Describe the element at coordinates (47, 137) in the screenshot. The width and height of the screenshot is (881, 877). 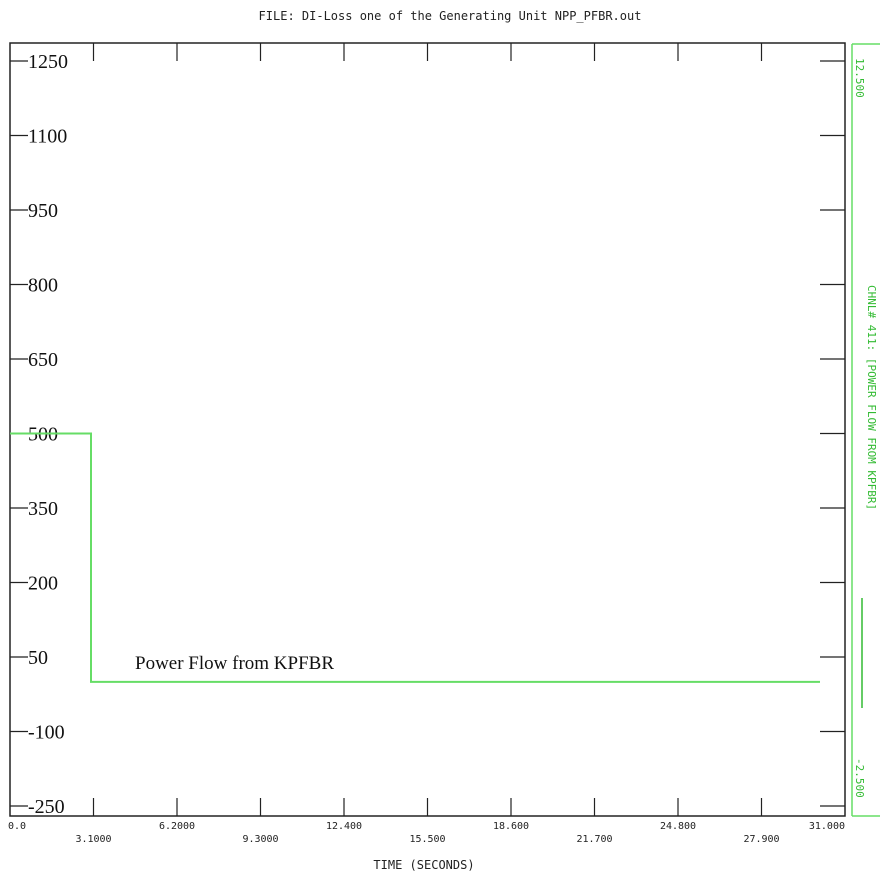
I see `y-tick-label: 1100` at that location.